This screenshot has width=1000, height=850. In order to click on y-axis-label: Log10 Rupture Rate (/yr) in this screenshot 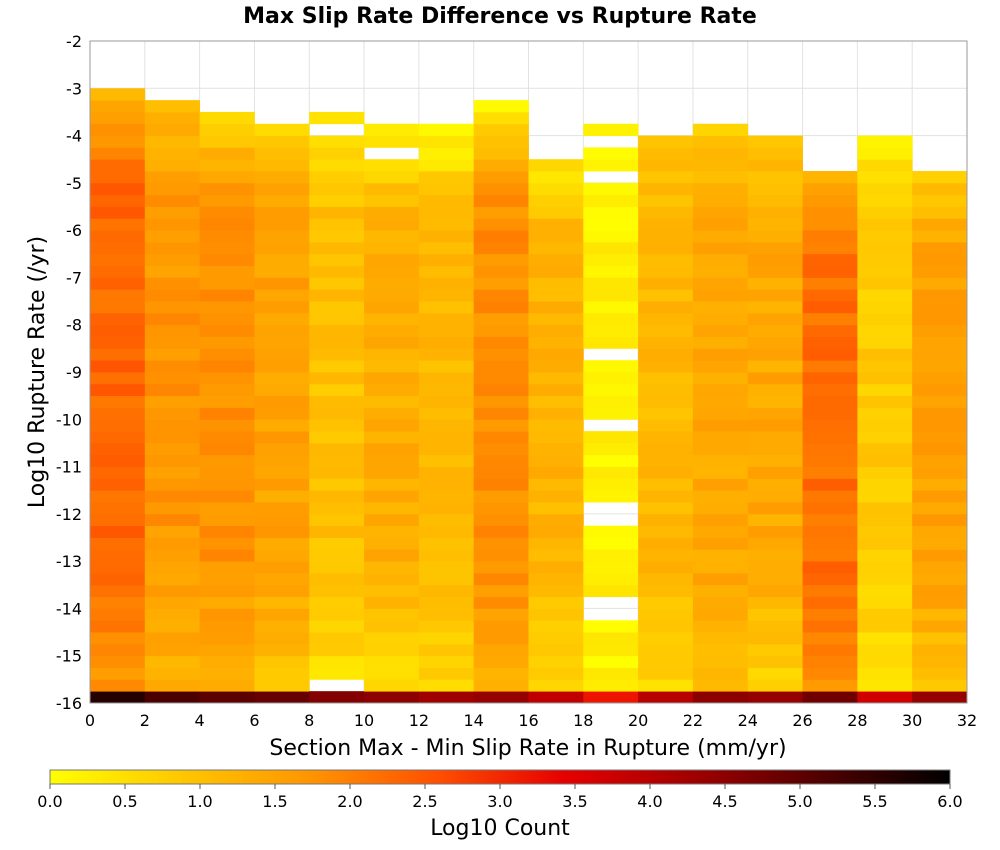, I will do `click(37, 372)`.